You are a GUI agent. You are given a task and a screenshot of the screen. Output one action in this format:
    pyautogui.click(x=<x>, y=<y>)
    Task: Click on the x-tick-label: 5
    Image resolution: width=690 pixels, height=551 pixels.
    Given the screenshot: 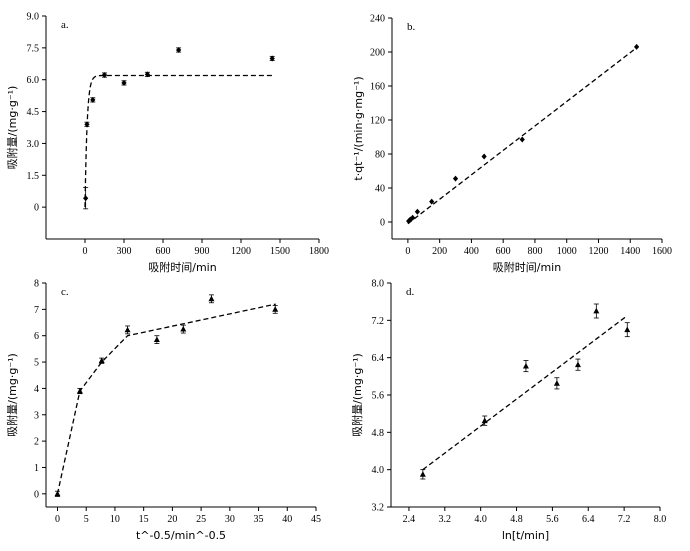 What is the action you would take?
    pyautogui.click(x=86, y=519)
    